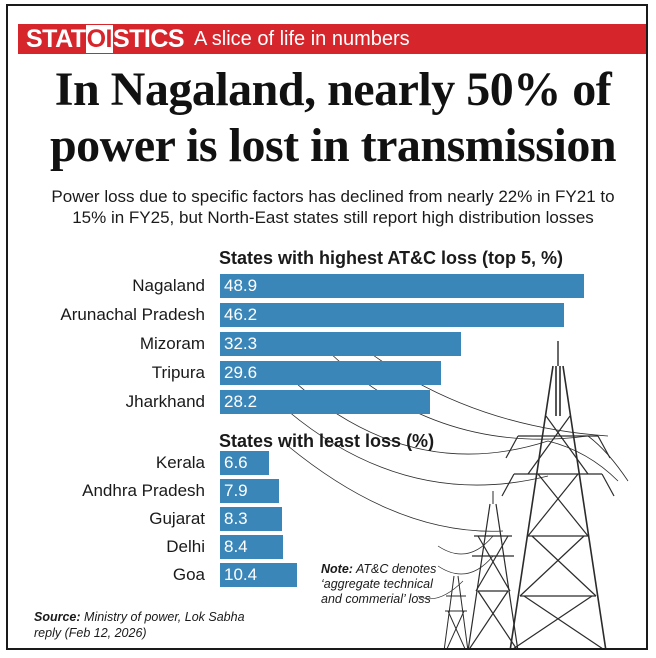 This screenshot has width=656, height=658. Describe the element at coordinates (172, 343) in the screenshot. I see `bar-category-label: Mizoram` at that location.